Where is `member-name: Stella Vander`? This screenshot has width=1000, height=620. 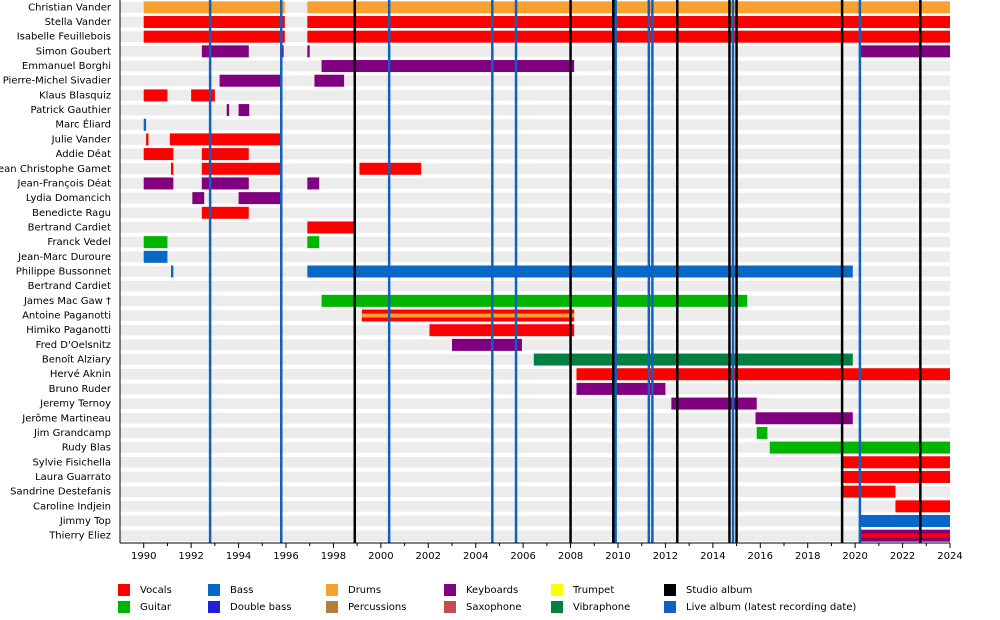 member-name: Stella Vander is located at coordinates (78, 22).